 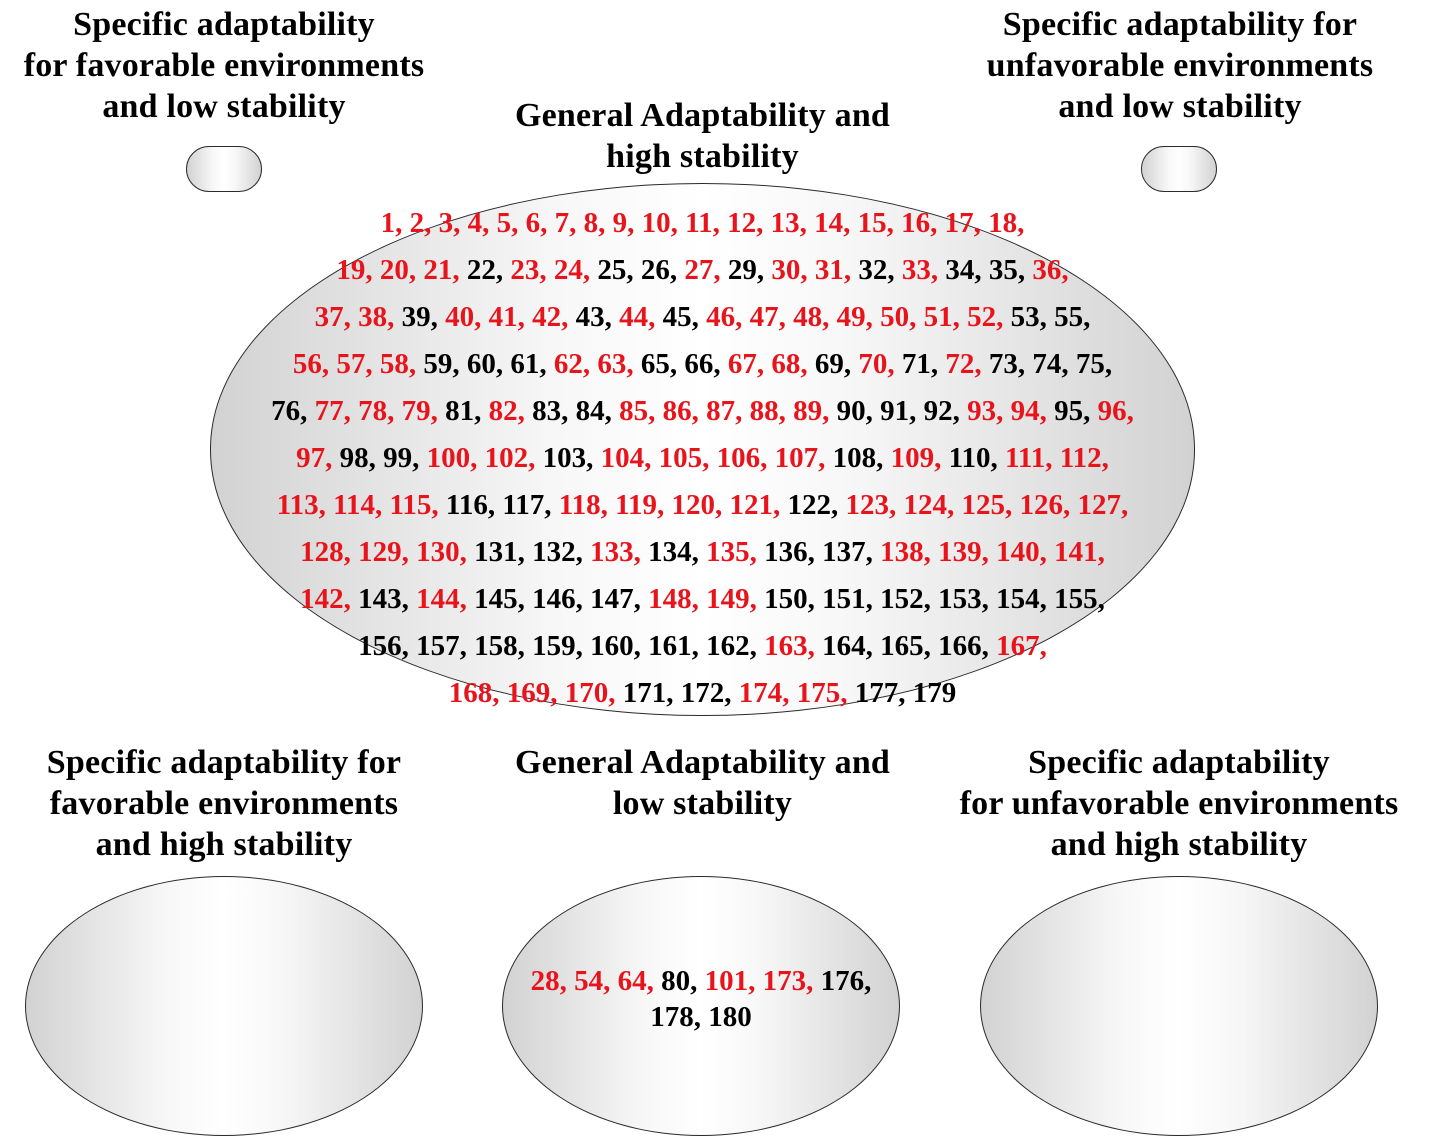 What do you see at coordinates (1028, 458) in the screenshot?
I see `genotype-label: 111,` at bounding box center [1028, 458].